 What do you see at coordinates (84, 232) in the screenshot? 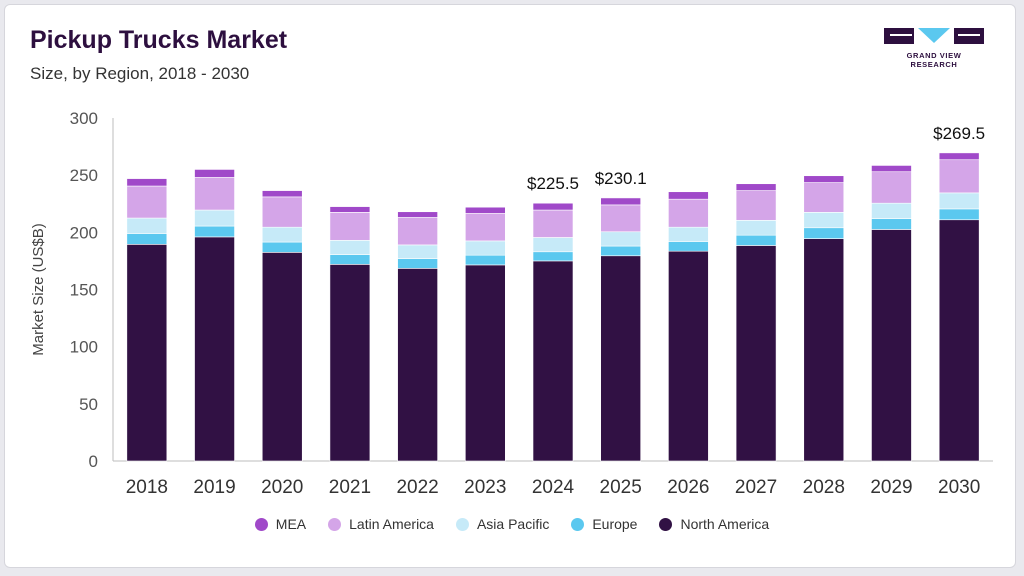
I see `y-tick-label: 200` at bounding box center [84, 232].